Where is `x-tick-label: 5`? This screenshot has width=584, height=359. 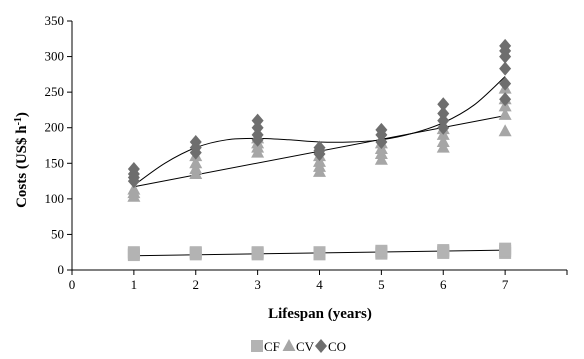 x-tick-label: 5 is located at coordinates (381, 284).